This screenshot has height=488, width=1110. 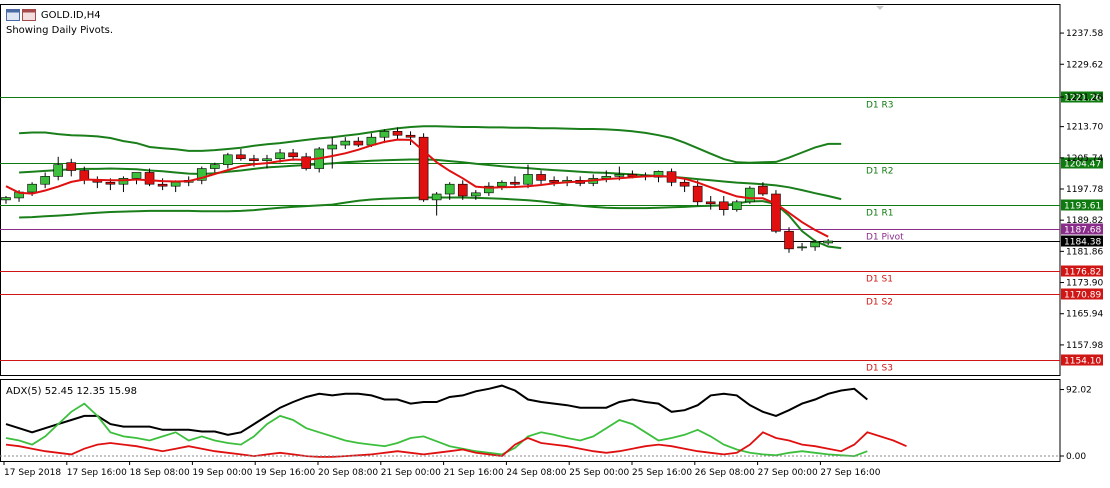 What do you see at coordinates (430, 179) in the screenshot?
I see `bollinger-band-mid-line` at bounding box center [430, 179].